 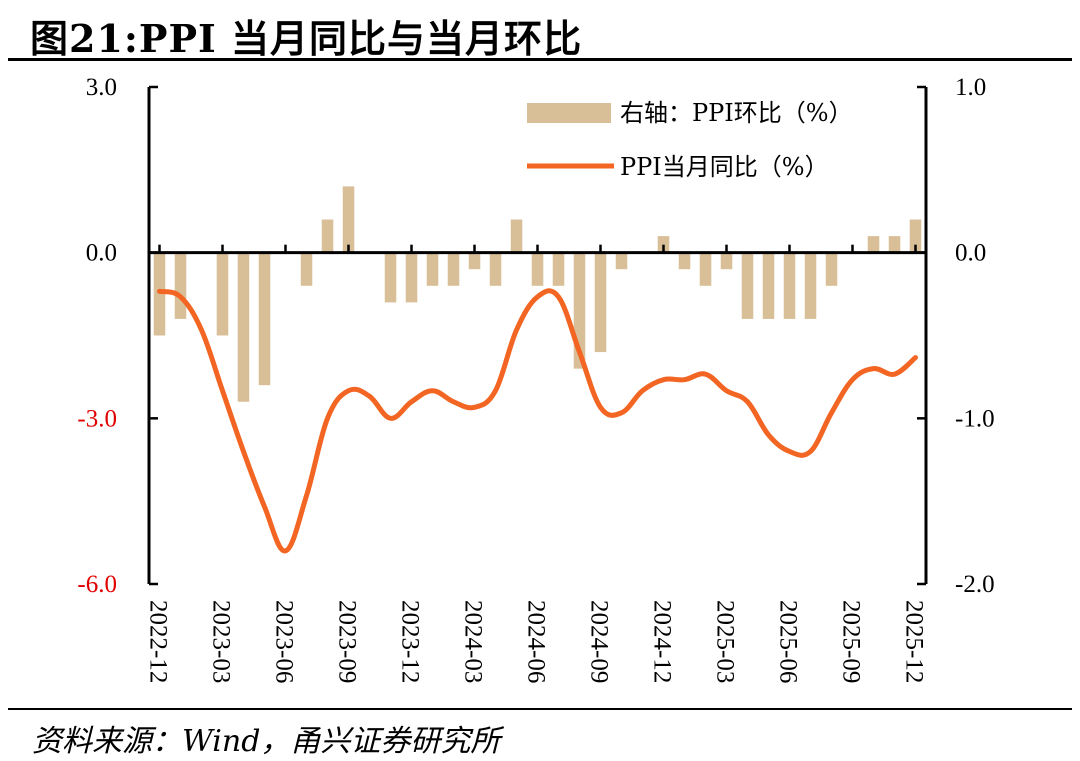 What do you see at coordinates (569, 113) in the screenshot?
I see `legend-bar-swatch` at bounding box center [569, 113].